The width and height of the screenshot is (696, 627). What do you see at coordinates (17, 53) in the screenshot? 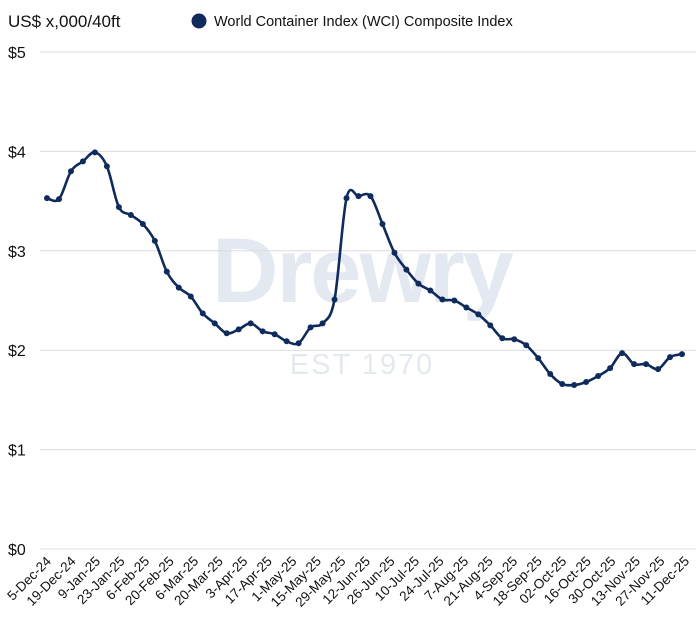
I see `y-tick-label: $5` at bounding box center [17, 53].